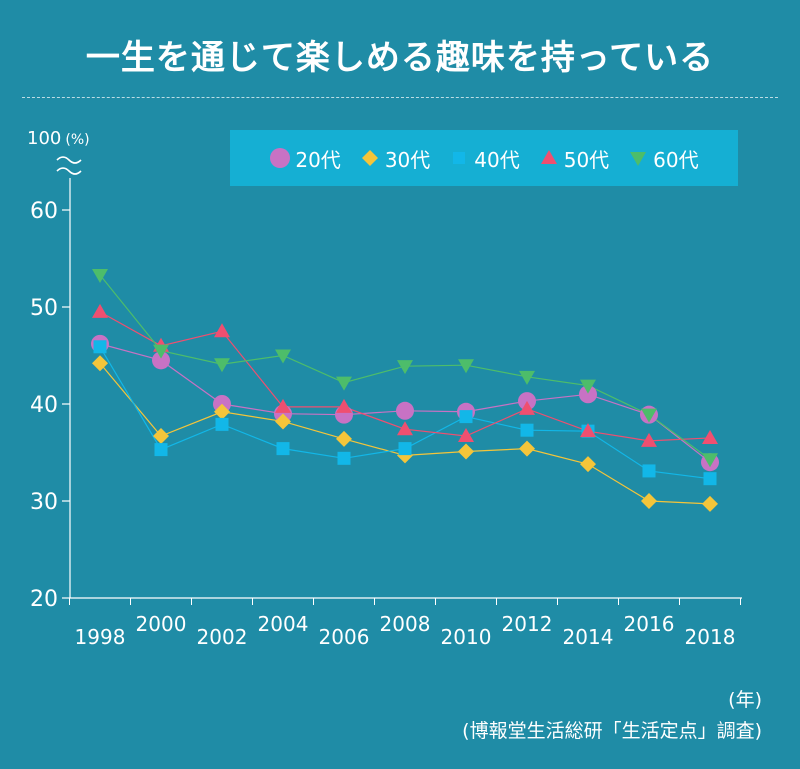 This screenshot has width=800, height=769. I want to click on x-tick-label: 2014, so click(588, 637).